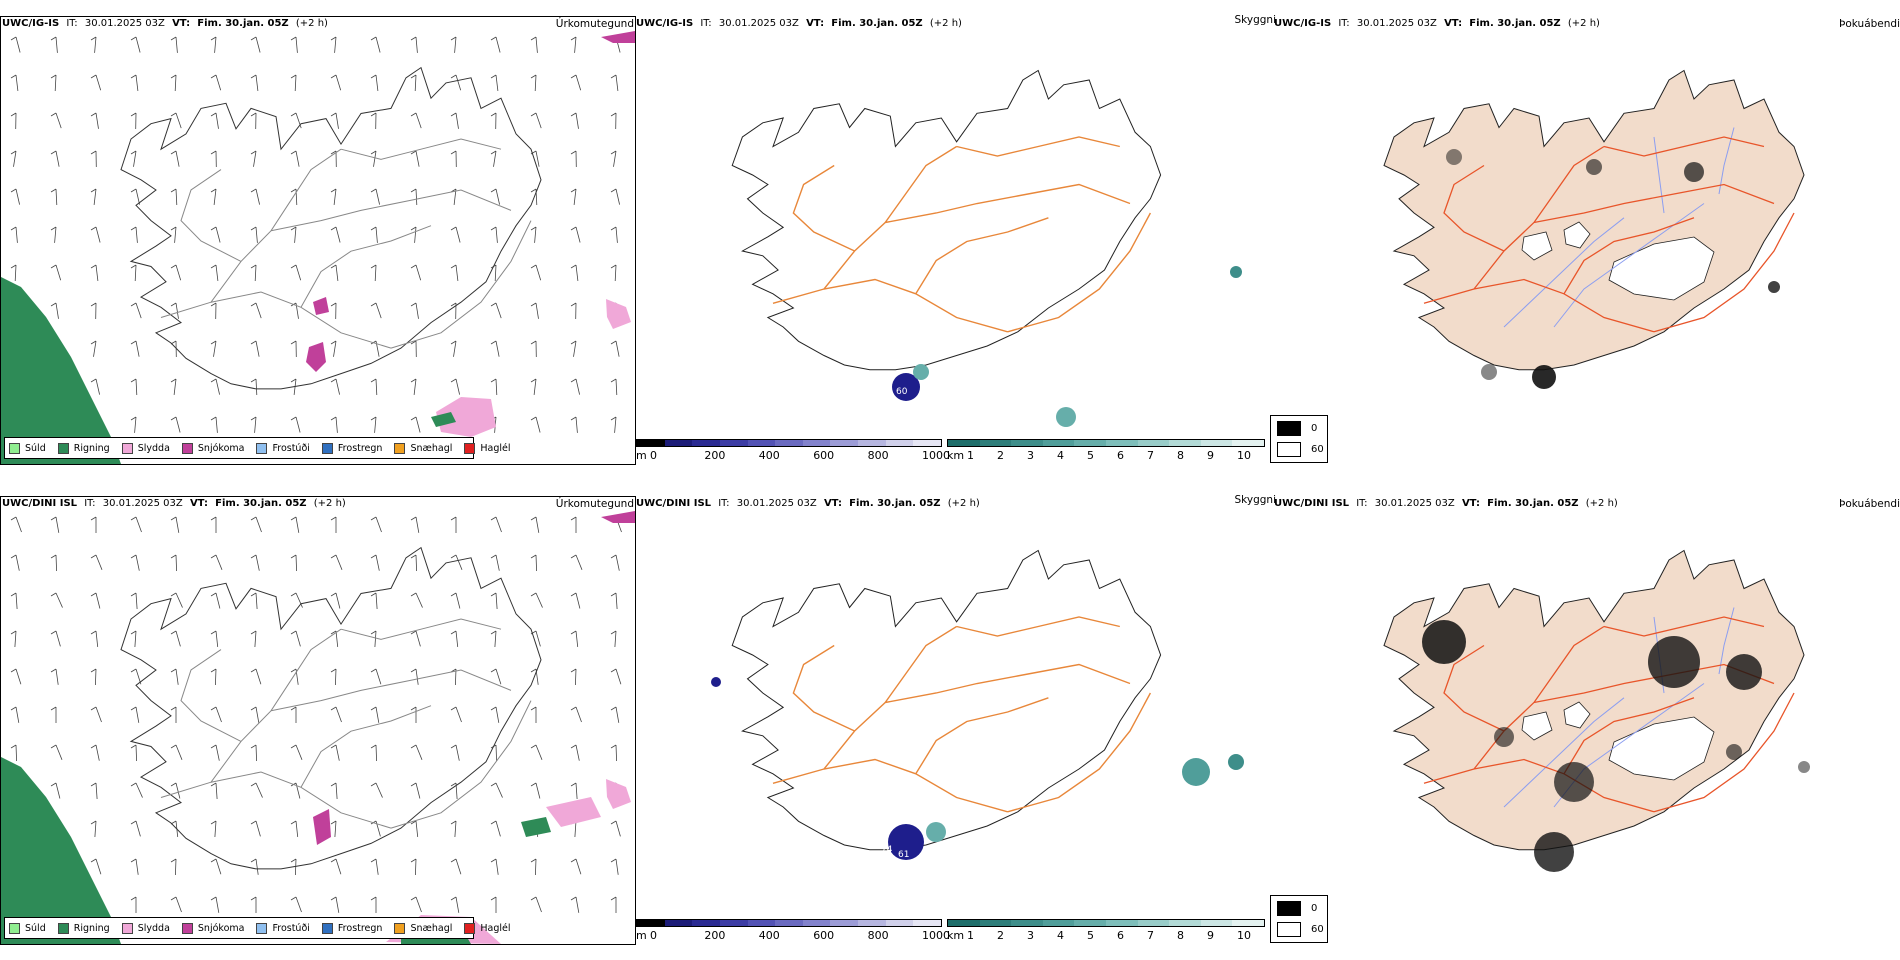 This screenshot has height=960, width=1900. Describe the element at coordinates (1300, 449) in the screenshot. I see `fog-legend-row: 60` at that location.